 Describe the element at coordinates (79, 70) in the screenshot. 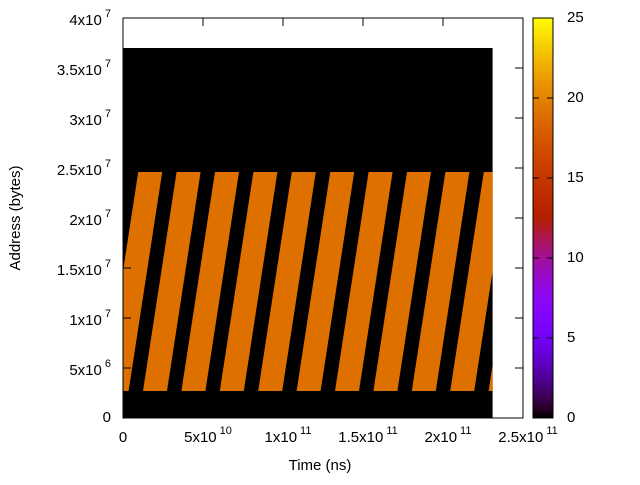

I see `y-tick-label-base: 3.5x10` at that location.